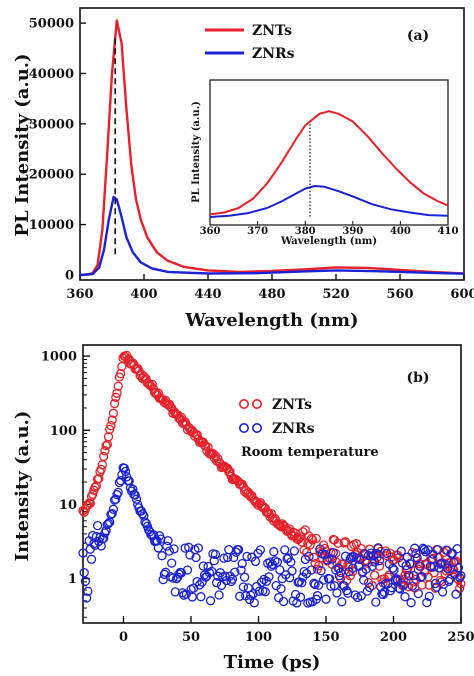 Image resolution: width=474 pixels, height=676 pixels. Describe the element at coordinates (196, 152) in the screenshot. I see `inset-y-axis-label: PL Intensity (a.u.)` at that location.